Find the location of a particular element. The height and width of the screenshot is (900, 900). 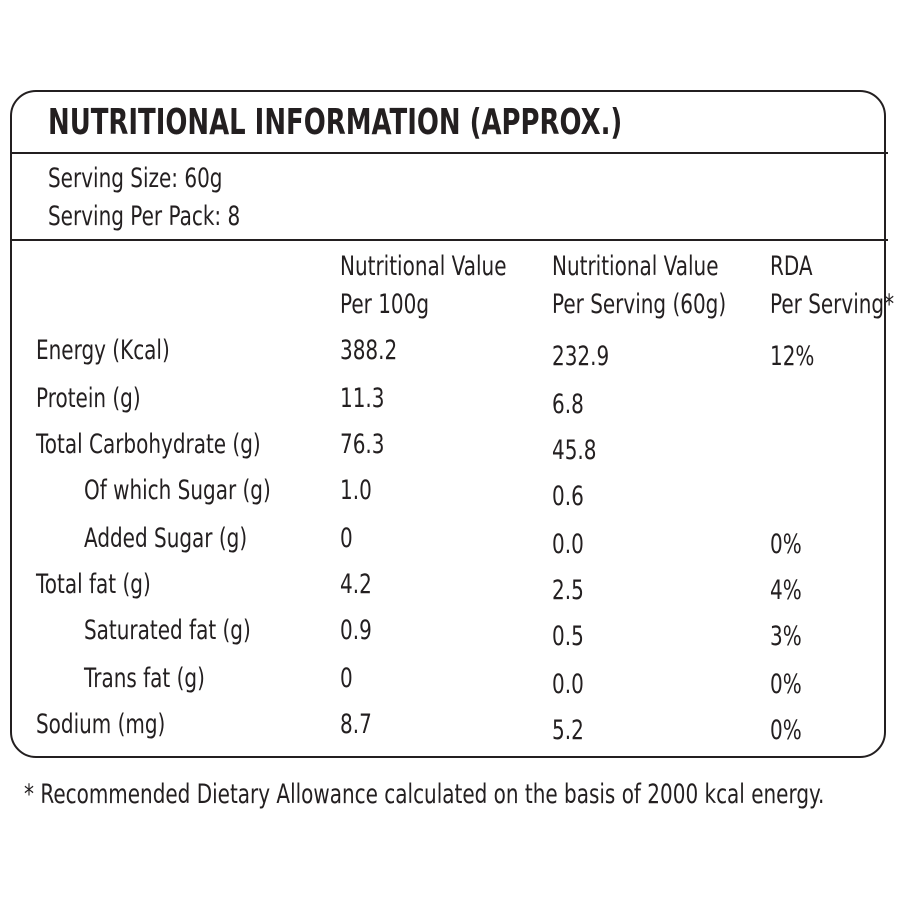

row-label: Protein (g) is located at coordinates (88, 398).